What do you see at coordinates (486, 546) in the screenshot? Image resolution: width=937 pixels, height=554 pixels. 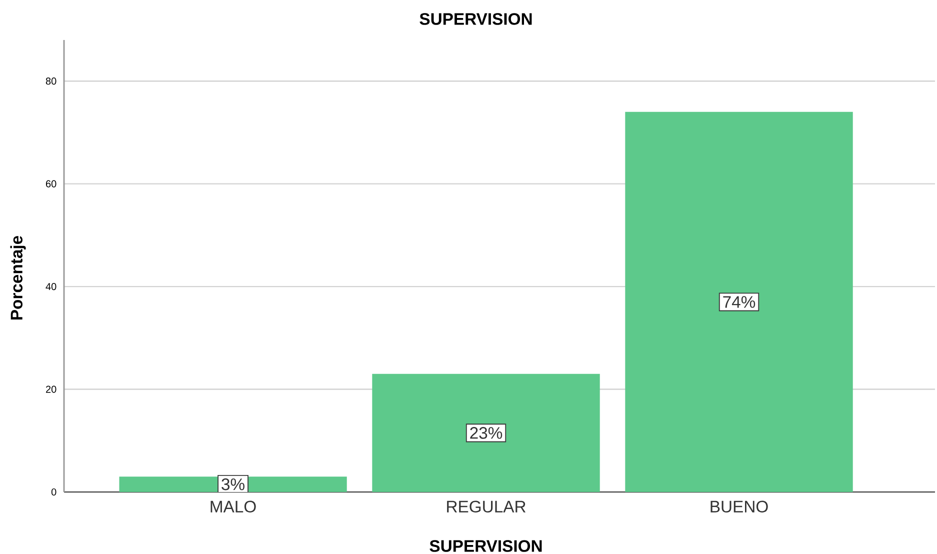 I see `x-axis-title: SUPERVISION` at bounding box center [486, 546].